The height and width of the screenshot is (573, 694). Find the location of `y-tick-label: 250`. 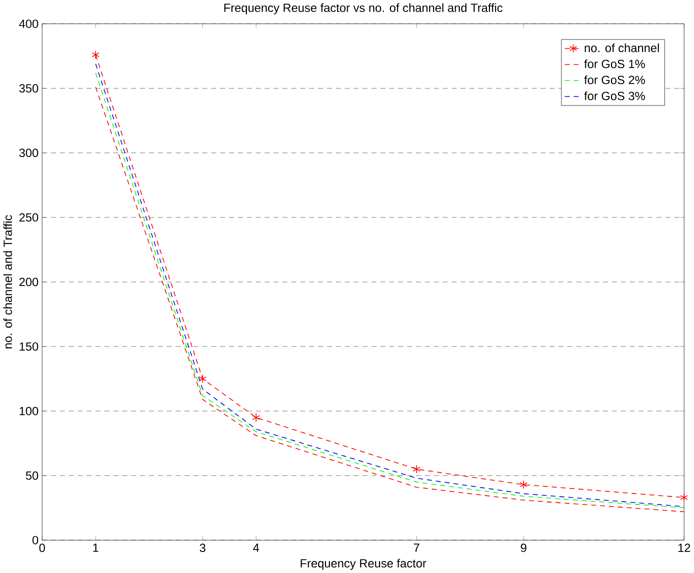

y-tick-label: 250 is located at coordinates (28, 217).